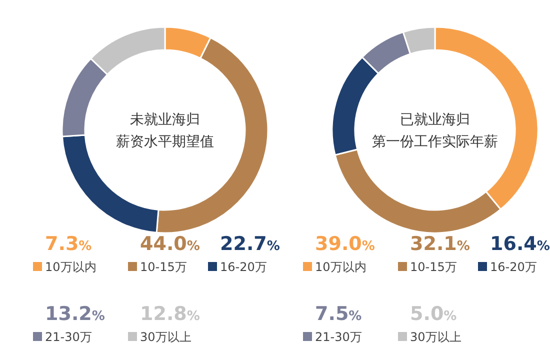 The width and height of the screenshot is (550, 347). I want to click on data-label: 12.8%, so click(170, 314).